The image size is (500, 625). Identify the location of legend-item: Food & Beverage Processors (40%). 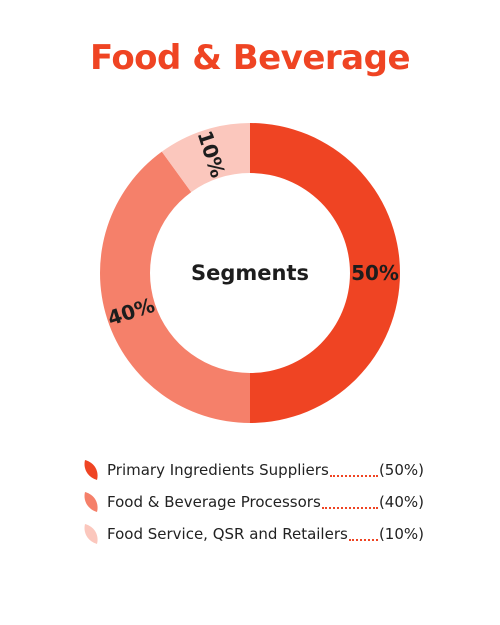
(254, 502).